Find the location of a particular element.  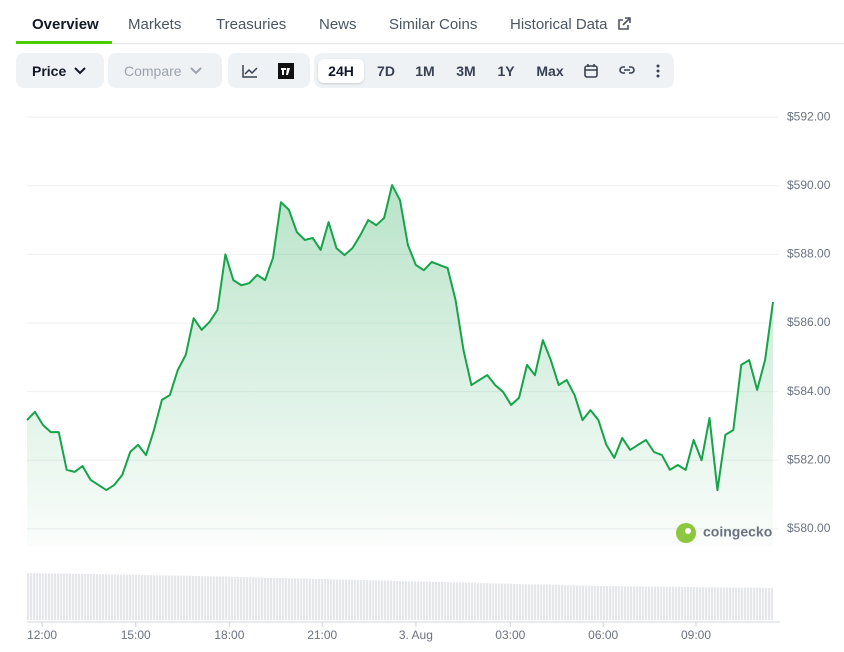

y-tick-label: $582.00 is located at coordinates (809, 459).